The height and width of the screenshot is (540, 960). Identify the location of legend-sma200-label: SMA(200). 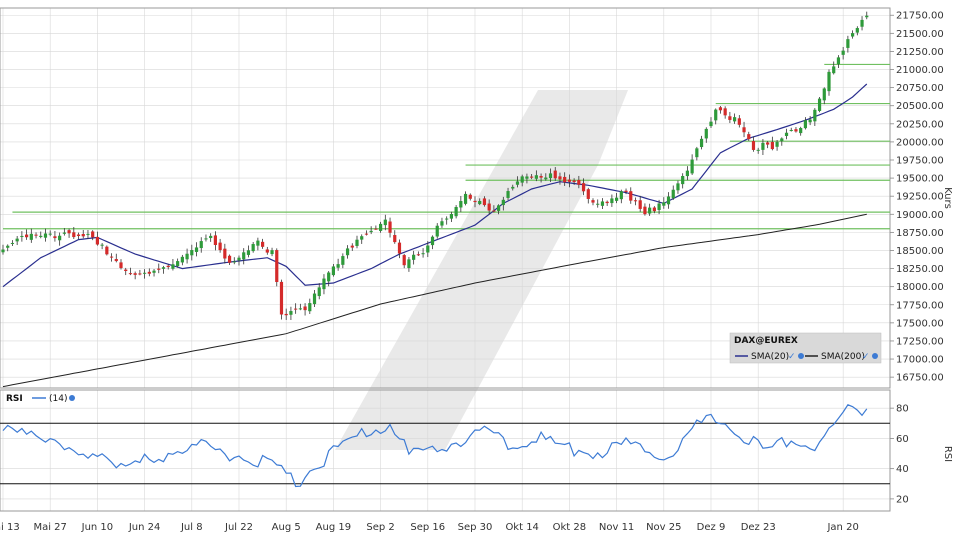
(843, 357).